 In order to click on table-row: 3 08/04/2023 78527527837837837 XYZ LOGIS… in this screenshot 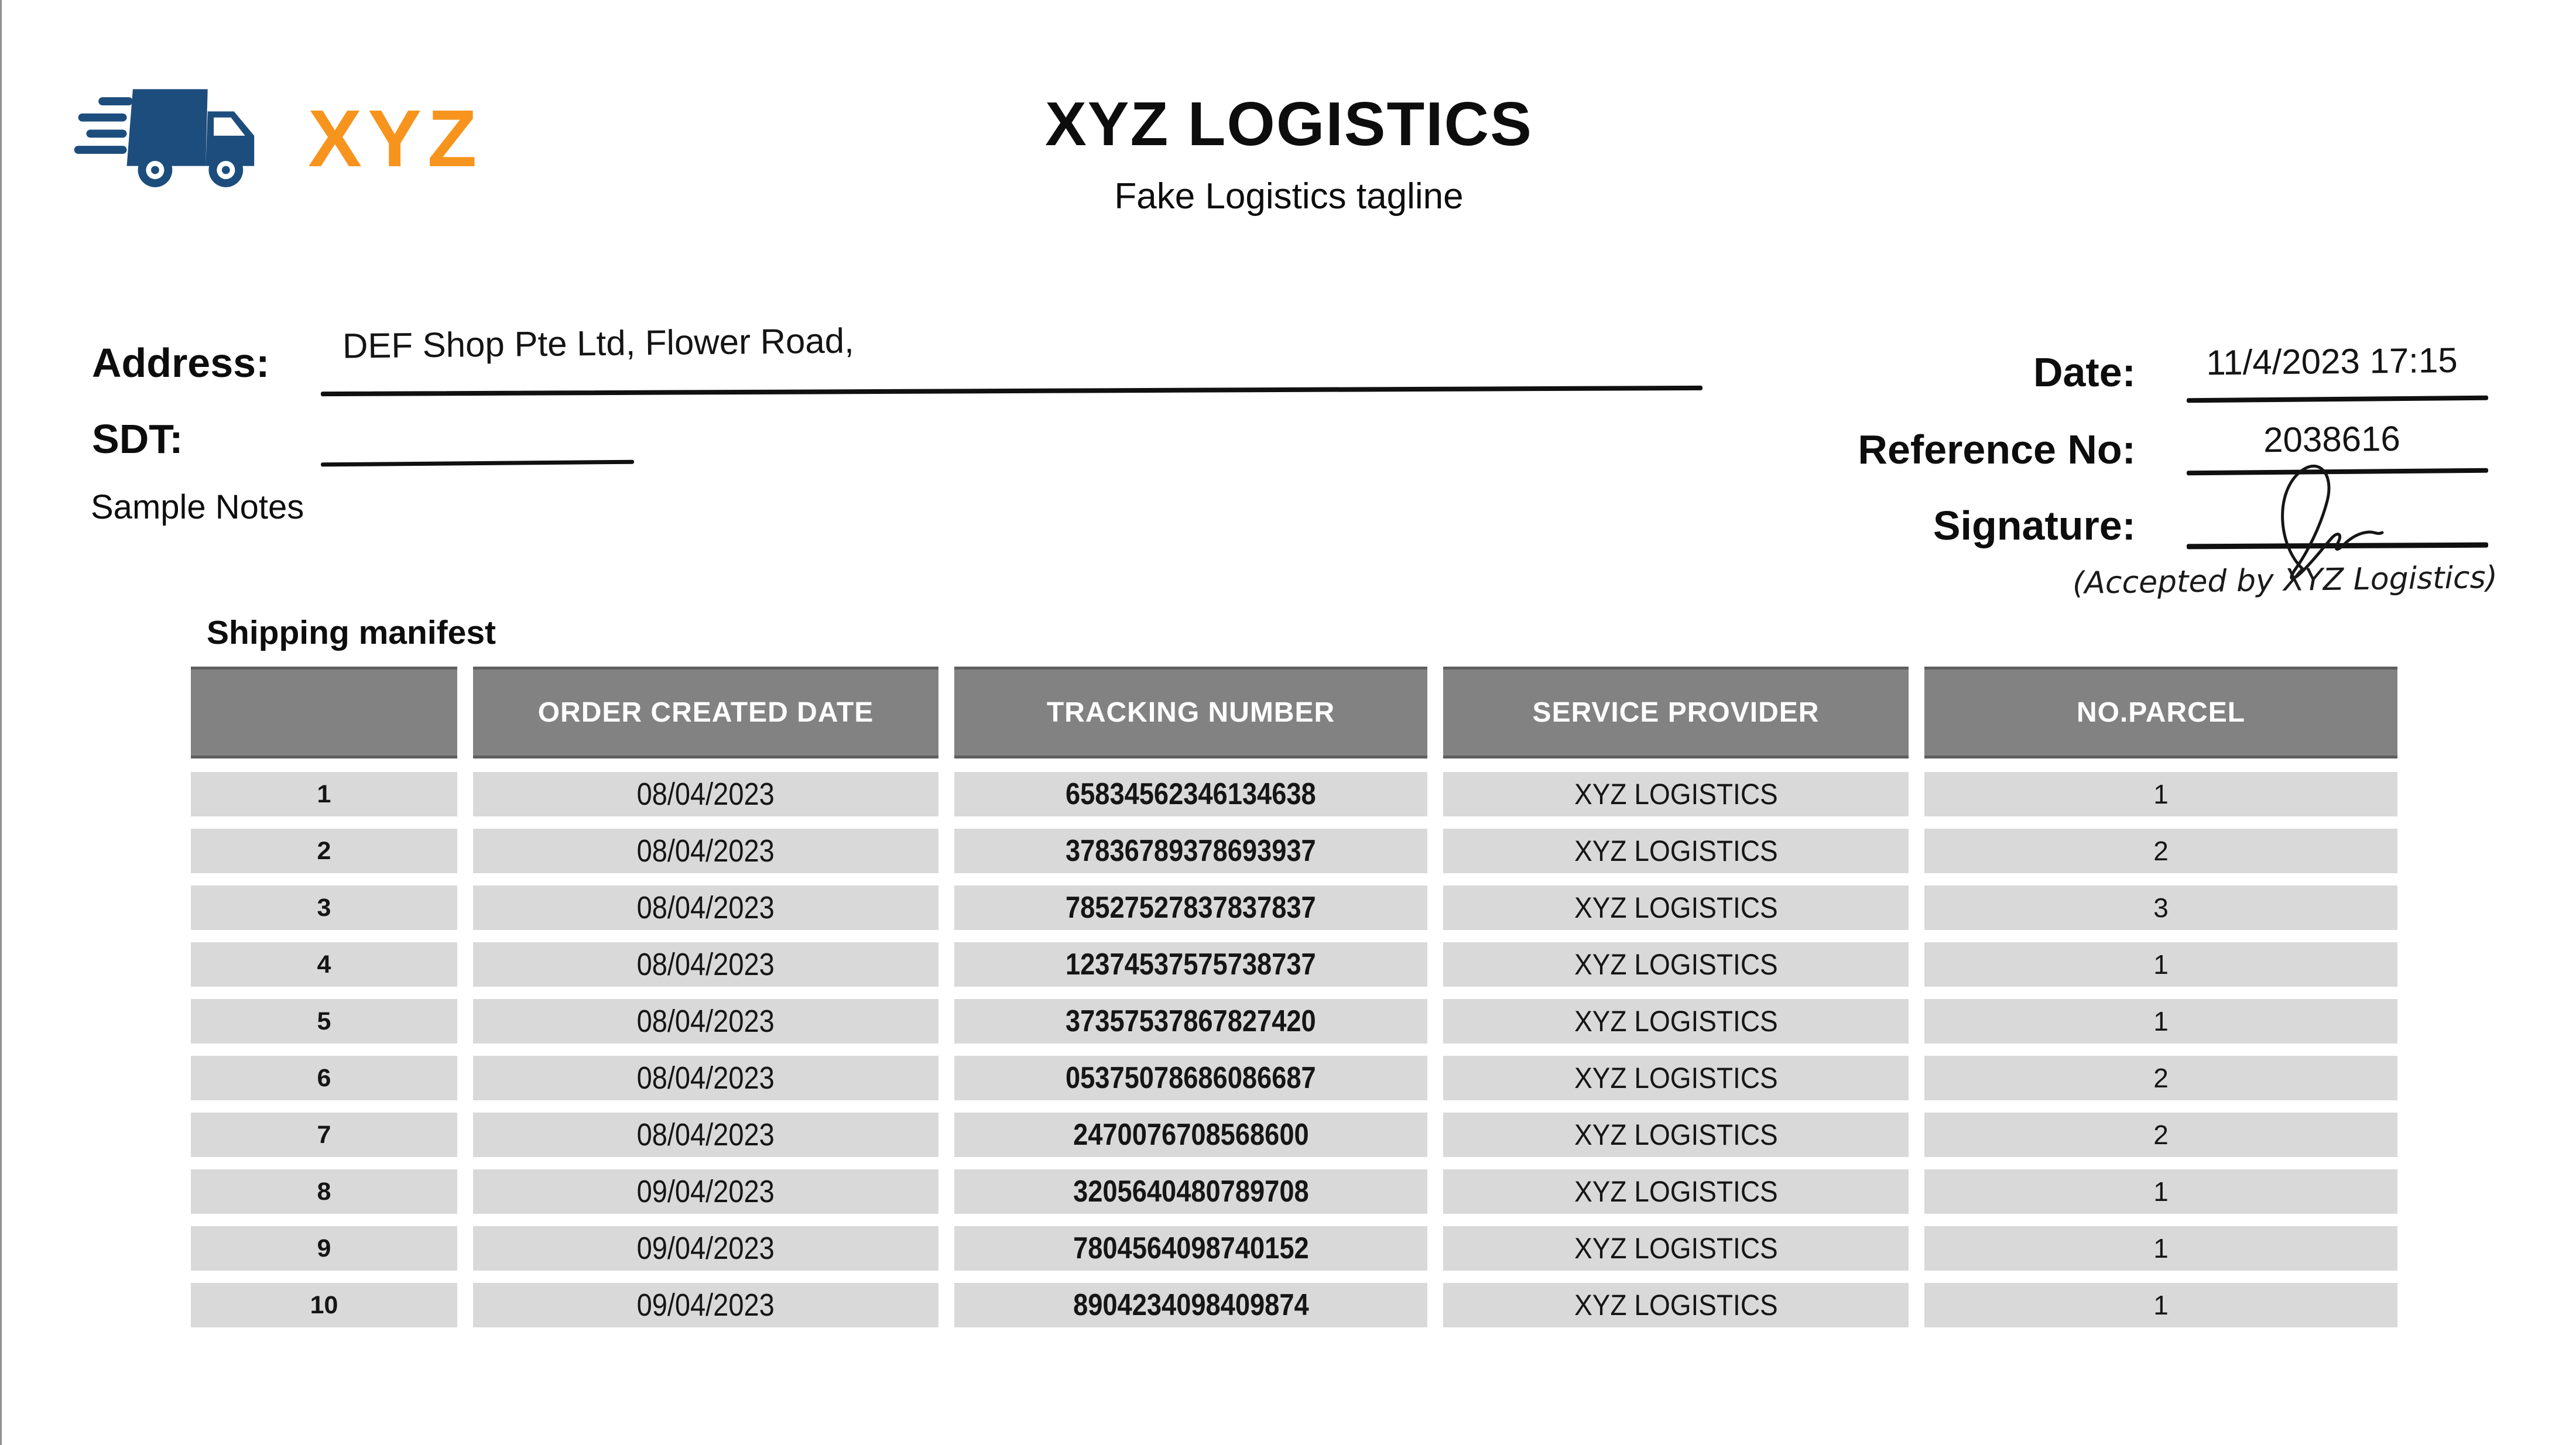, I will do `click(1294, 907)`.